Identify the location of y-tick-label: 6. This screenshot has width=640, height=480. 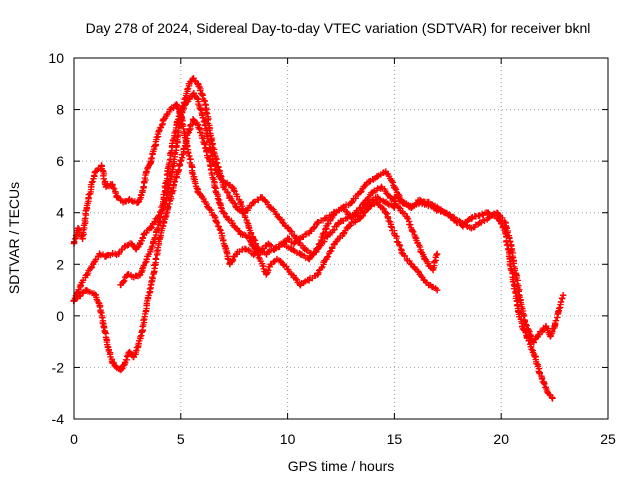
(60, 161).